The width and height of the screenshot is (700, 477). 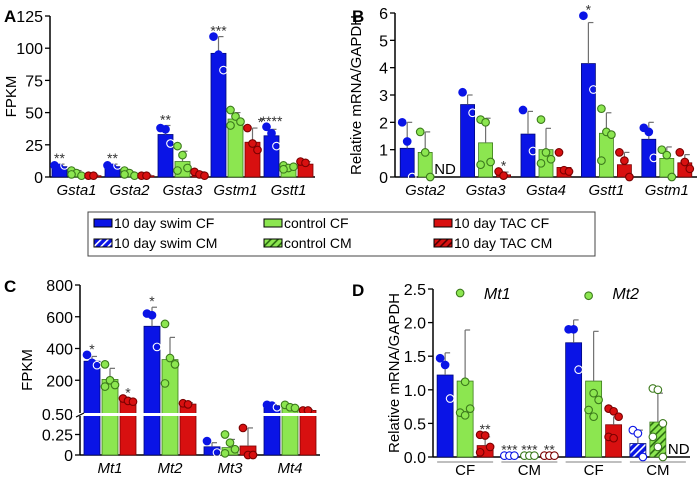 What do you see at coordinates (415, 458) in the screenshot?
I see `y-tick-label: 0.0` at bounding box center [415, 458].